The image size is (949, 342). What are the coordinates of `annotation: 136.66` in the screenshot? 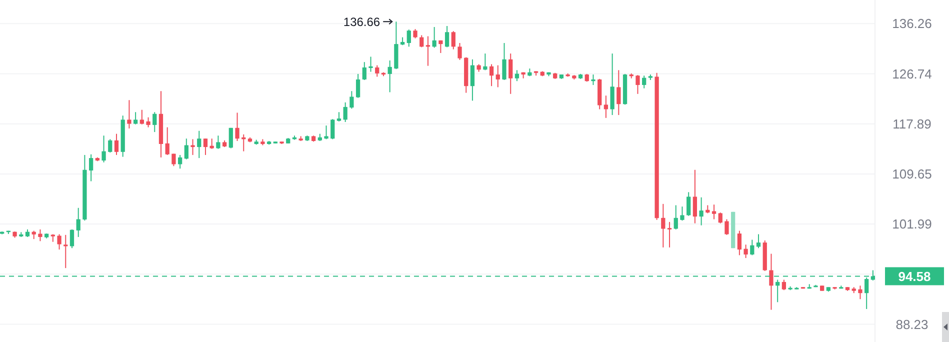 It's located at (361, 21).